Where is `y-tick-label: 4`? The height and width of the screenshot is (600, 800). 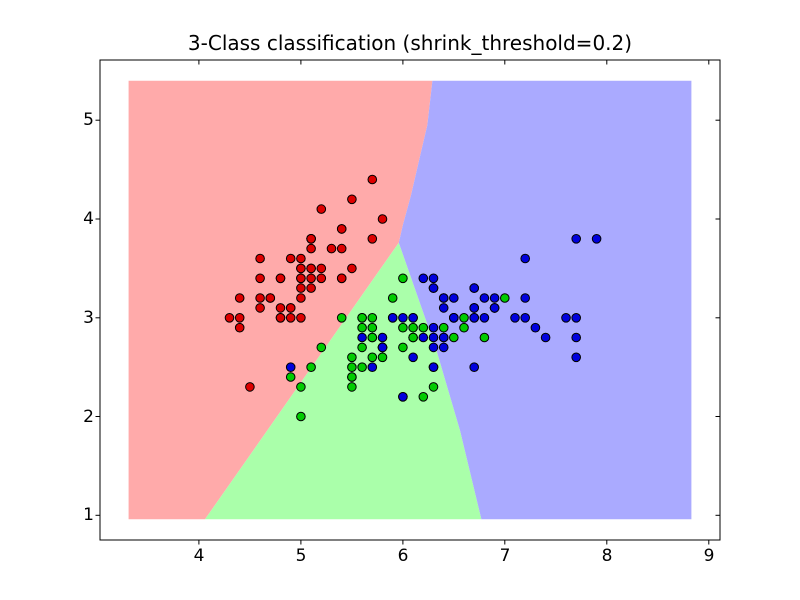
y-tick-label: 4 is located at coordinates (88, 219).